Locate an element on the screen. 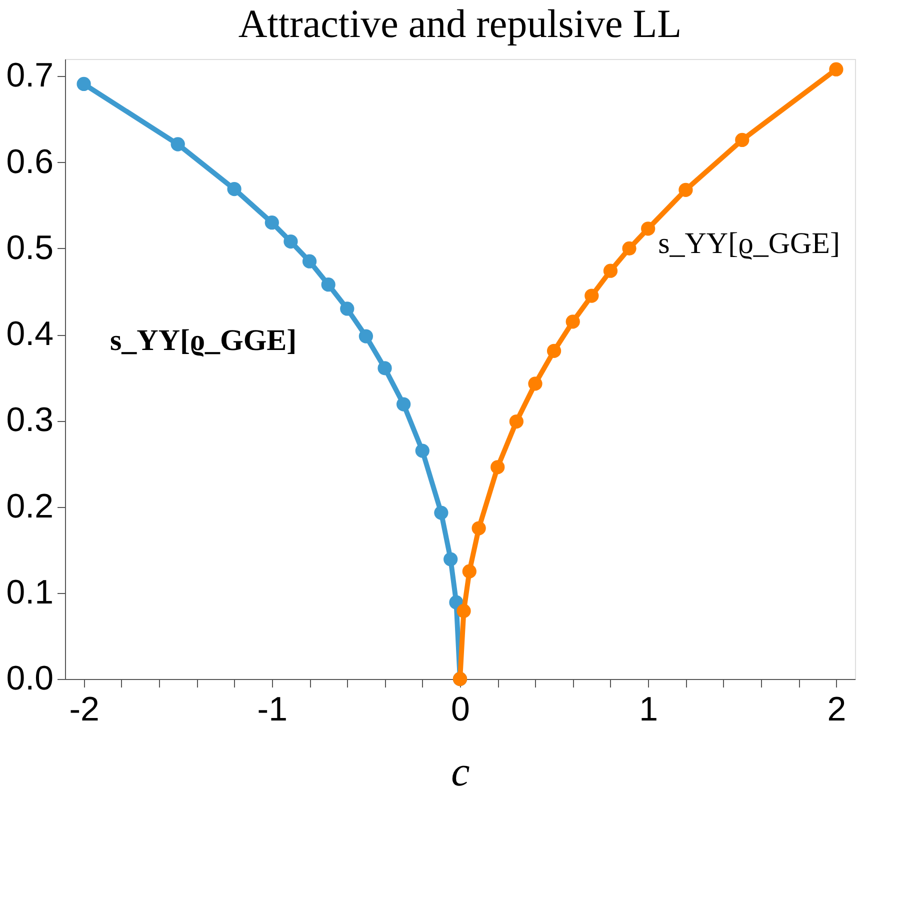  x-tick-label: 1 is located at coordinates (648, 709).